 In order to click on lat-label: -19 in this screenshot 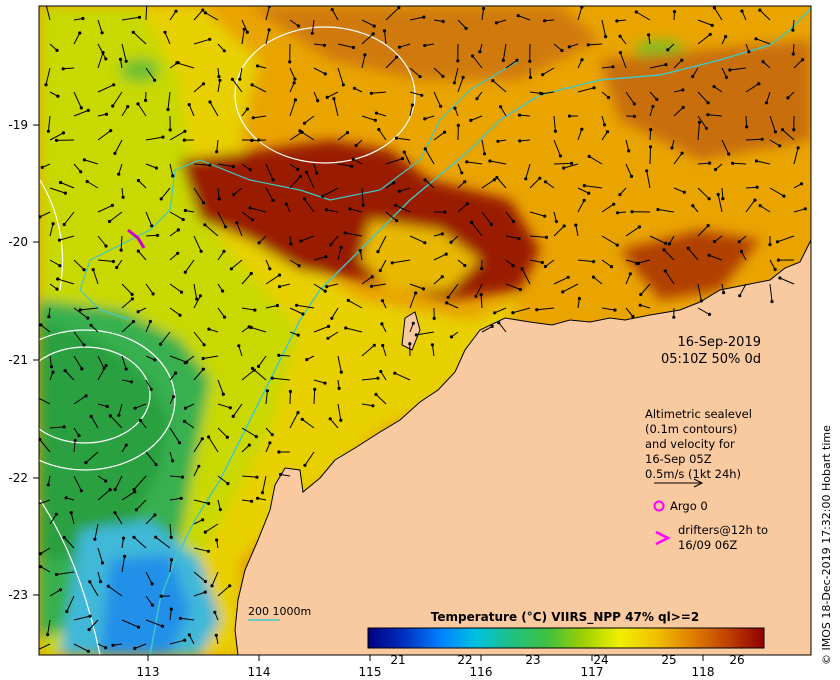, I will do `click(18, 125)`.